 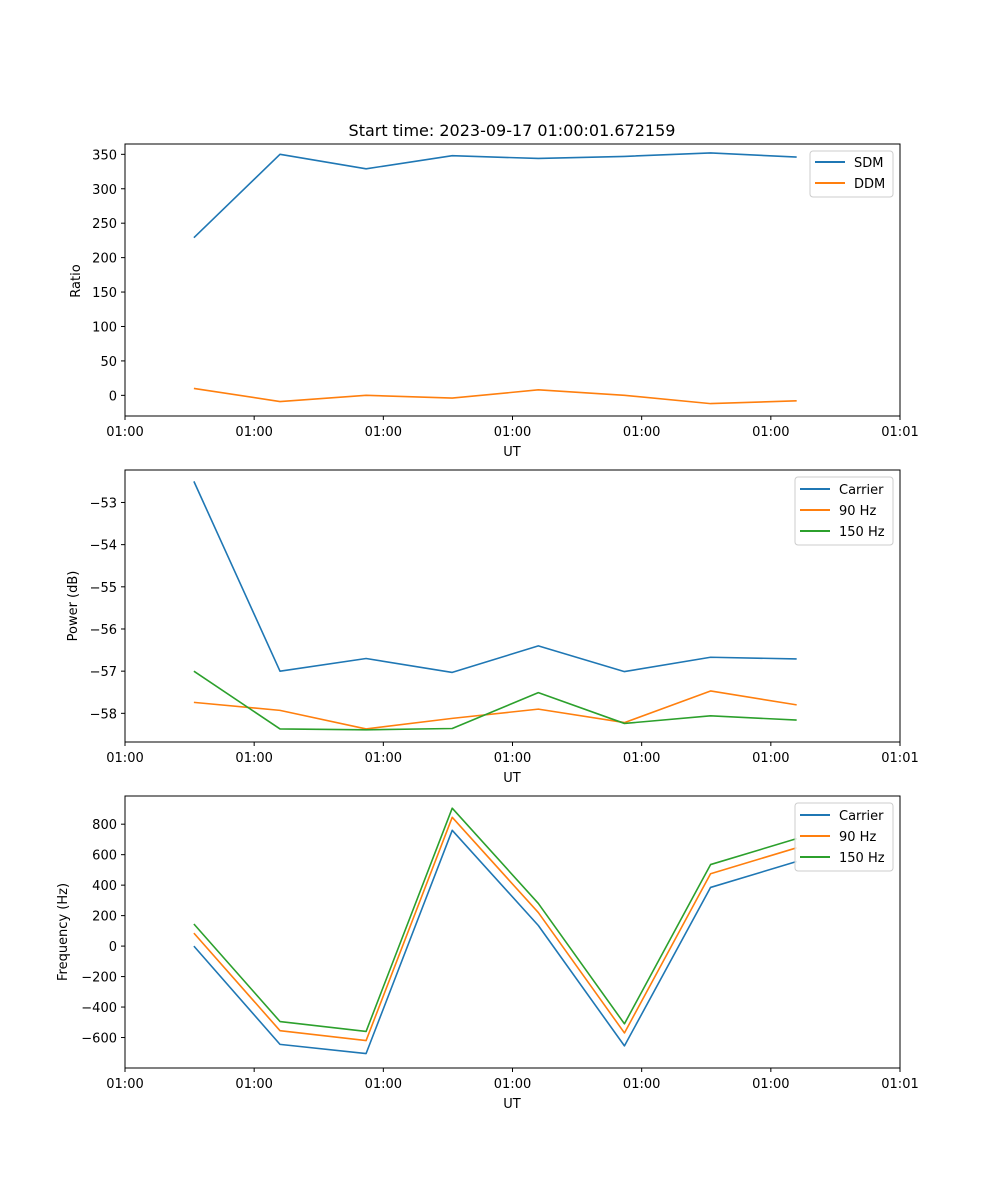 I want to click on y-tick-label: −58, so click(x=103, y=714).